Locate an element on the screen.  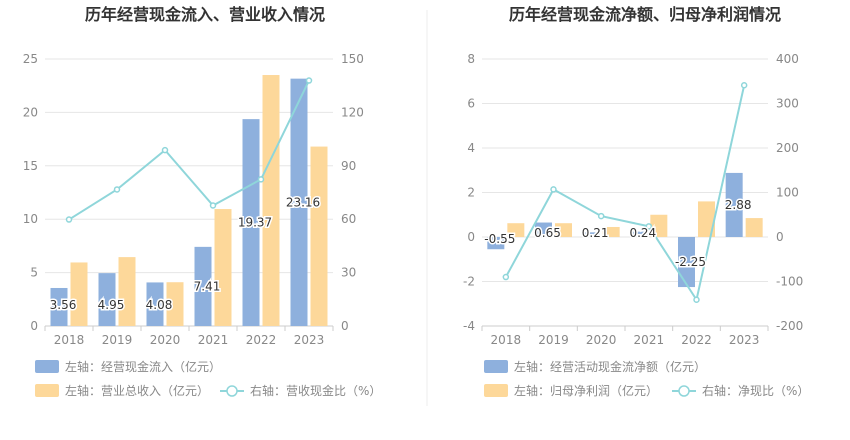
right-axis-tick-label: 200 is located at coordinates (787, 148).